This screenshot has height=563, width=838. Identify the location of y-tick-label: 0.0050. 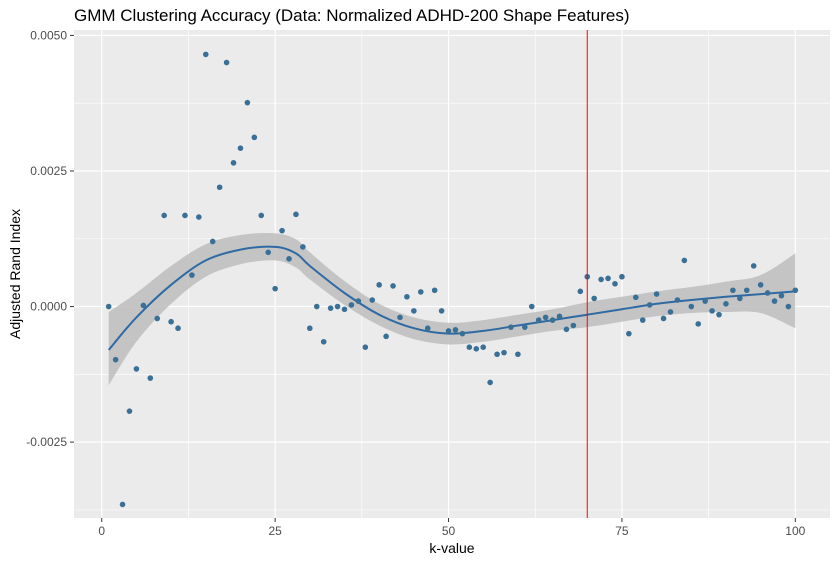
(48, 35).